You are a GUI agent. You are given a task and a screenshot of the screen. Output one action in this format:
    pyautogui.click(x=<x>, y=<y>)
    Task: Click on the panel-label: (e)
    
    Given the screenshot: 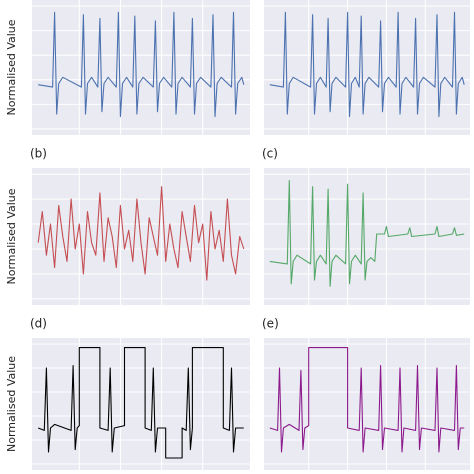 What is the action you would take?
    pyautogui.click(x=270, y=324)
    